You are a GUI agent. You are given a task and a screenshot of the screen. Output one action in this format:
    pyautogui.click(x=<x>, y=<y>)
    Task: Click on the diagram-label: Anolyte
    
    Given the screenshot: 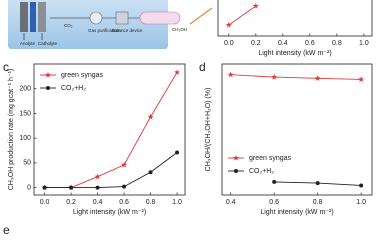 What is the action you would take?
    pyautogui.click(x=28, y=43)
    